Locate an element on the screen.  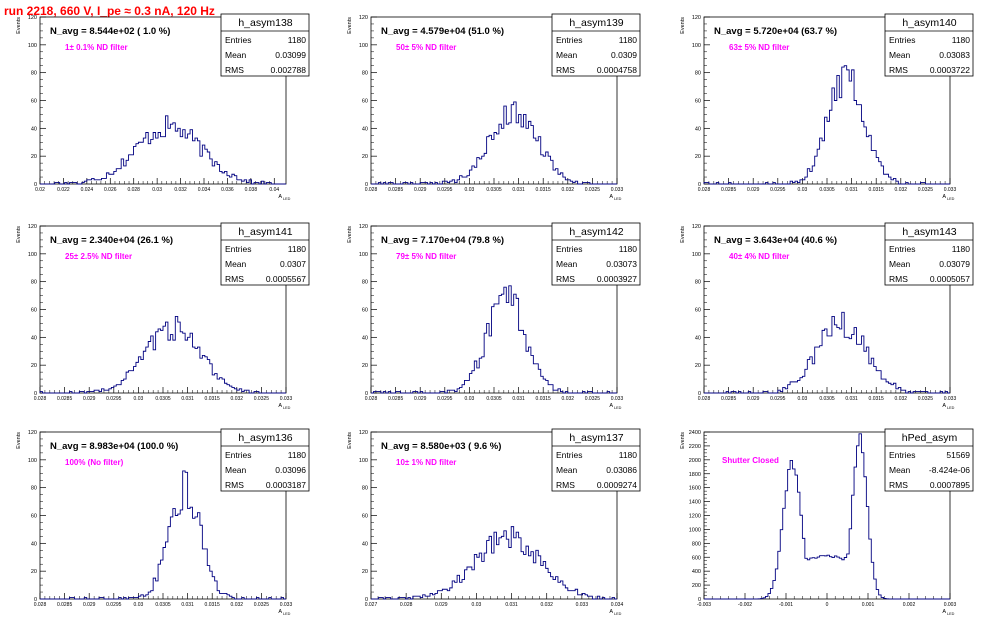
x-tick-label: 0.0305 is located at coordinates (827, 190).